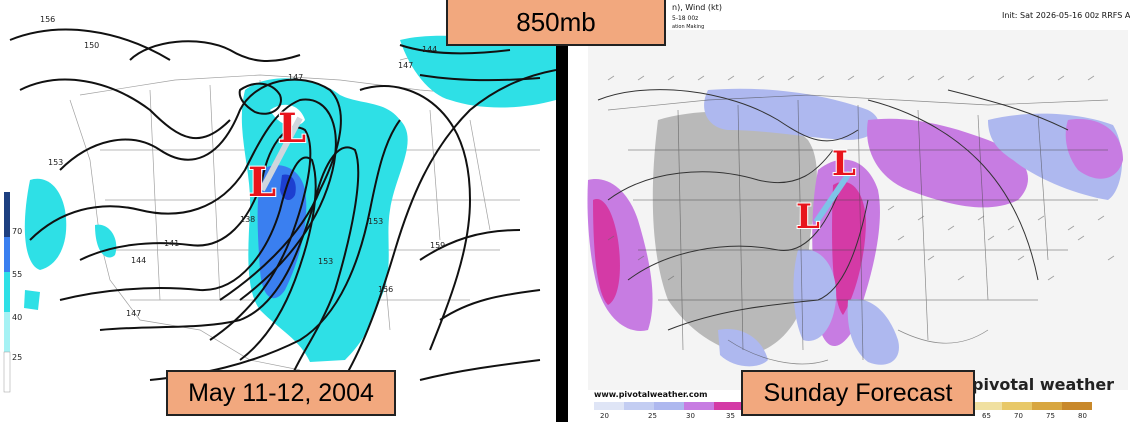 This screenshot has width=1130, height=422. What do you see at coordinates (1050, 416) in the screenshot?
I see `colorbar-tick: 75` at bounding box center [1050, 416].